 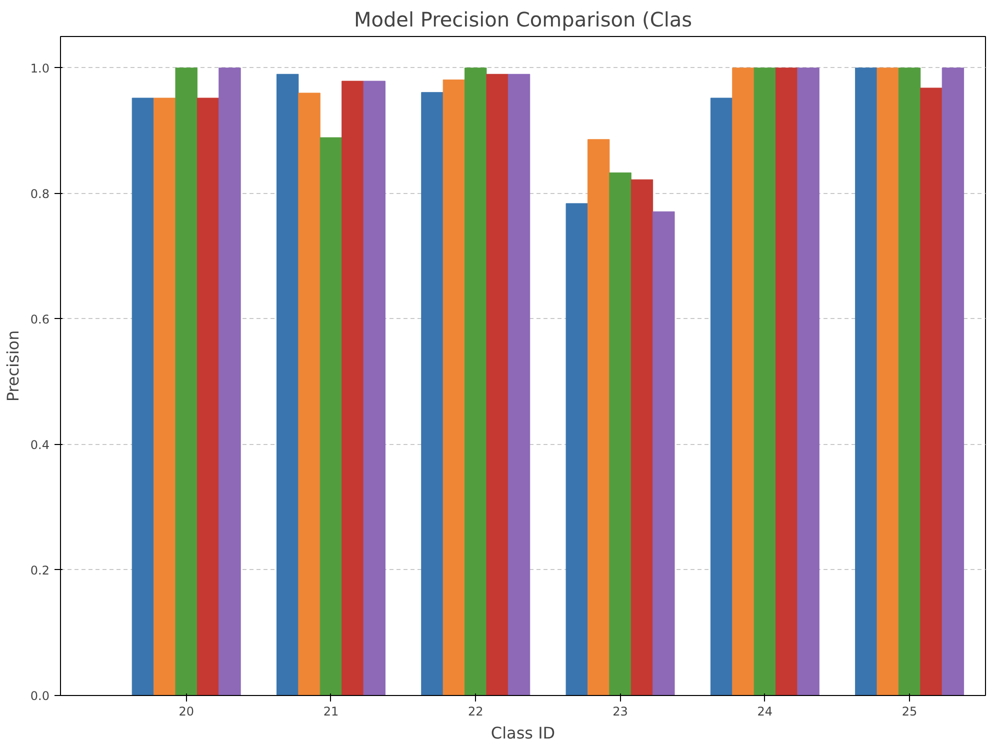 I want to click on y-tick-label: 1.0, so click(x=40, y=68).